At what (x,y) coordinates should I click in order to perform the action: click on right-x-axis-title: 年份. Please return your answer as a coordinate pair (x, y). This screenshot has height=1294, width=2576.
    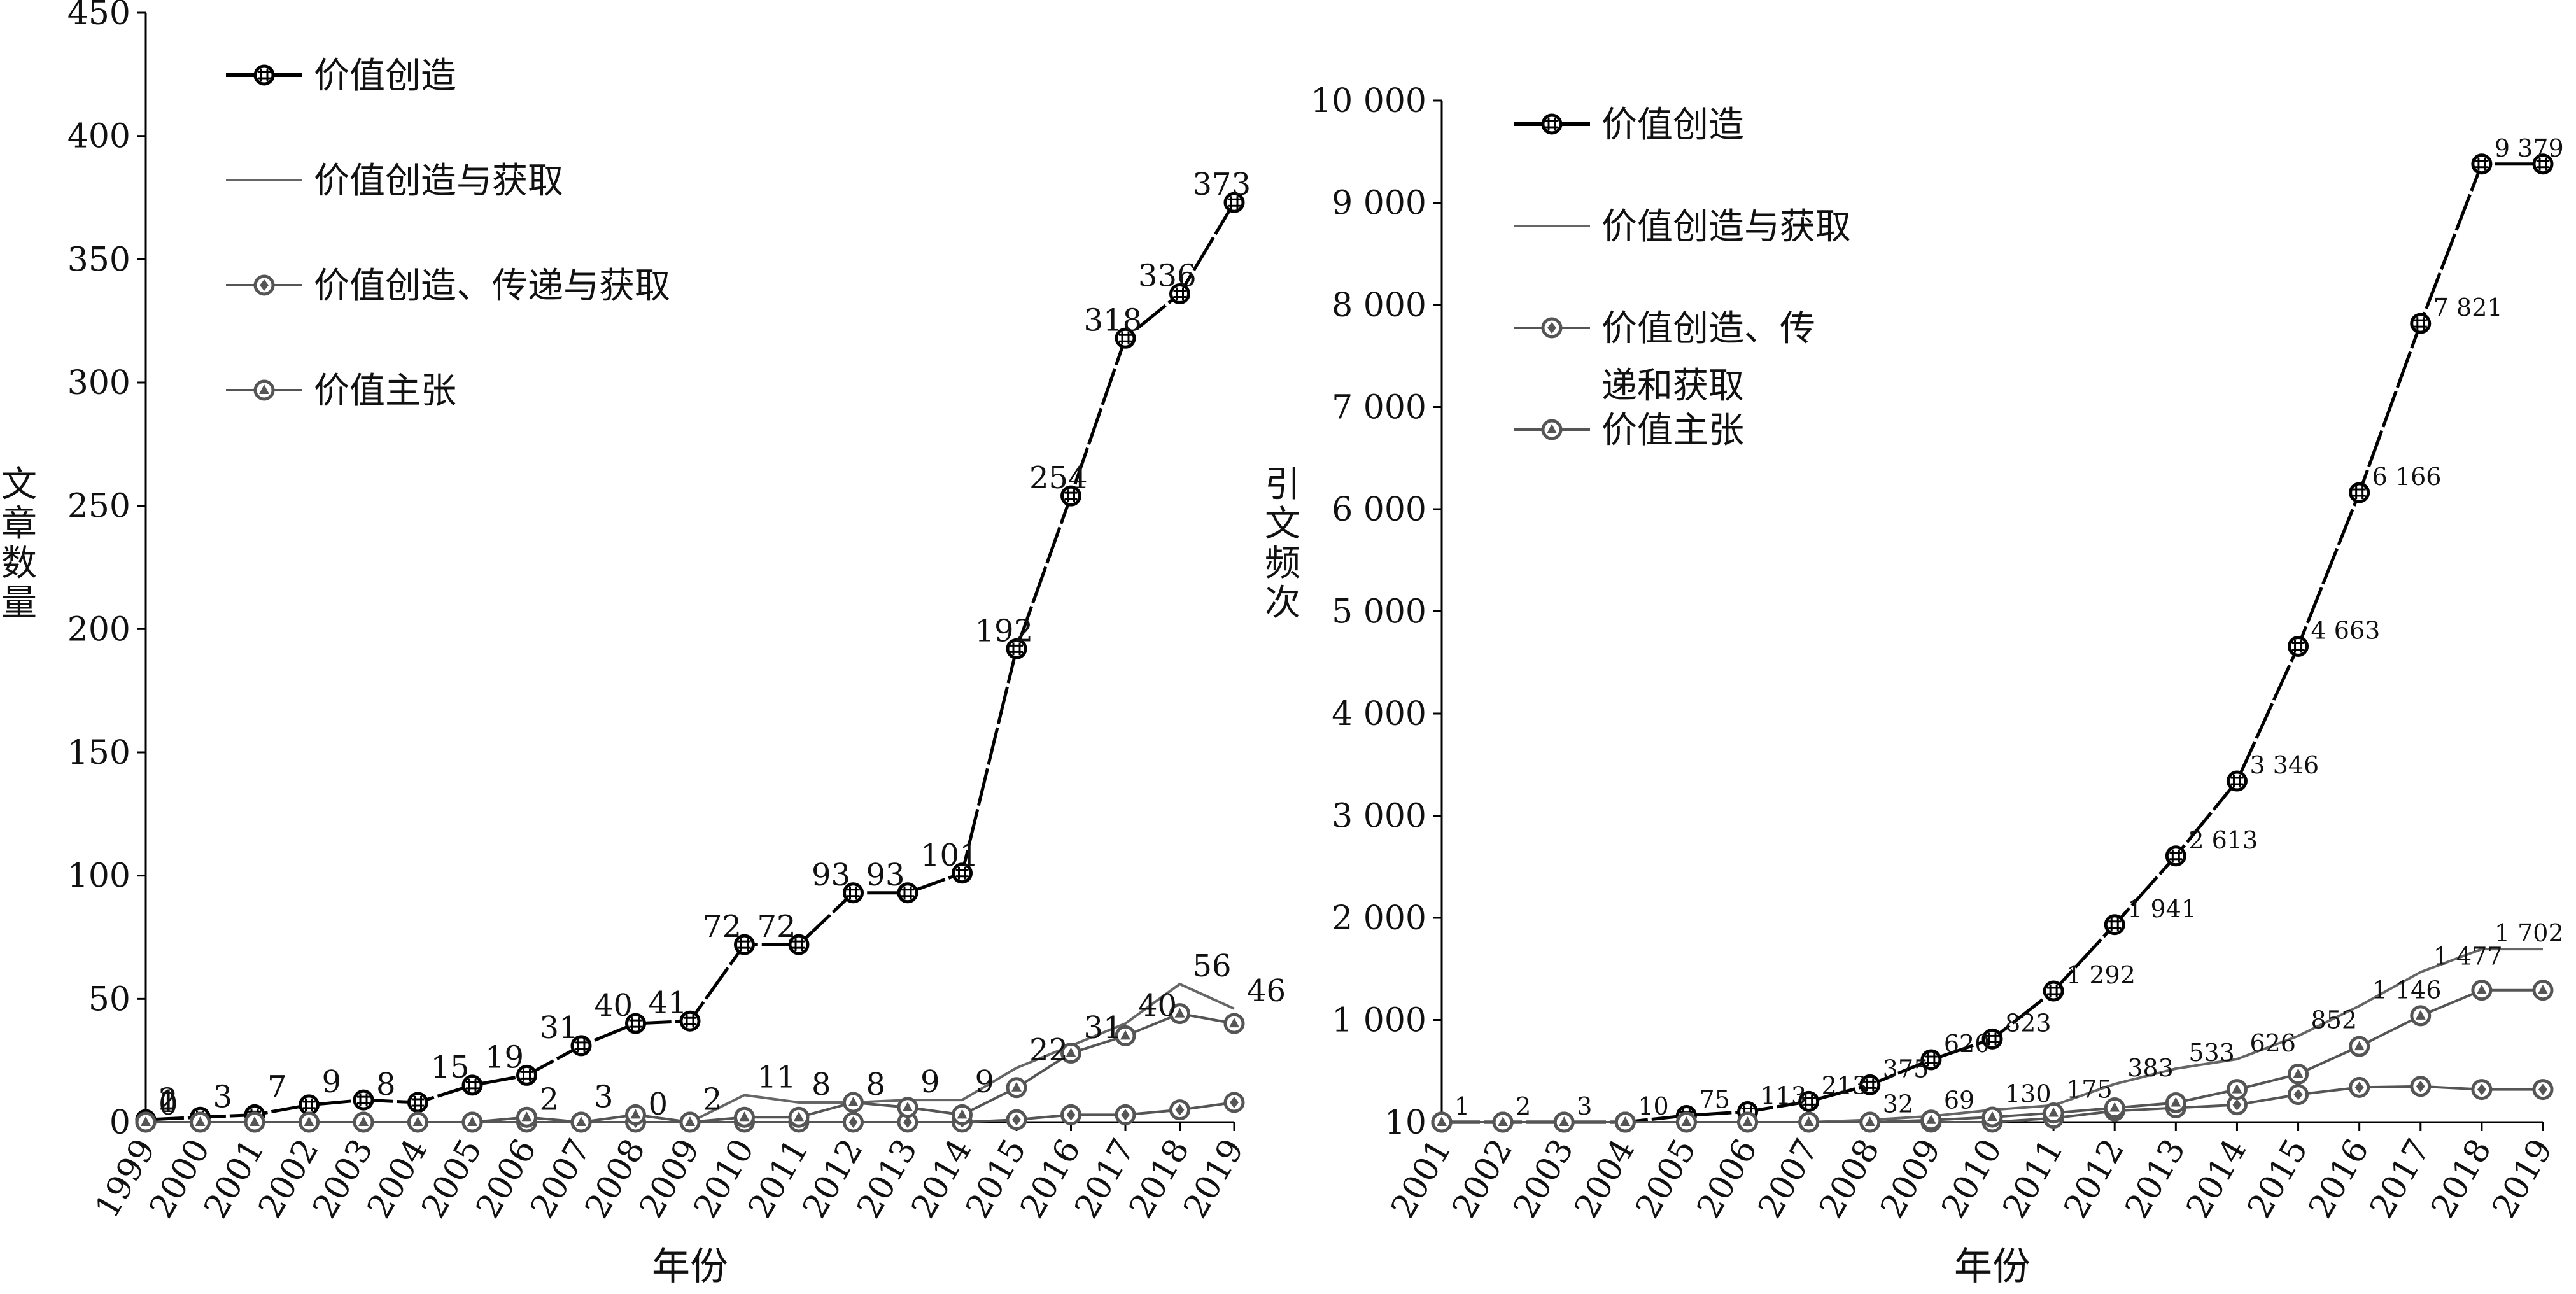
    Looking at the image, I should click on (1993, 1266).